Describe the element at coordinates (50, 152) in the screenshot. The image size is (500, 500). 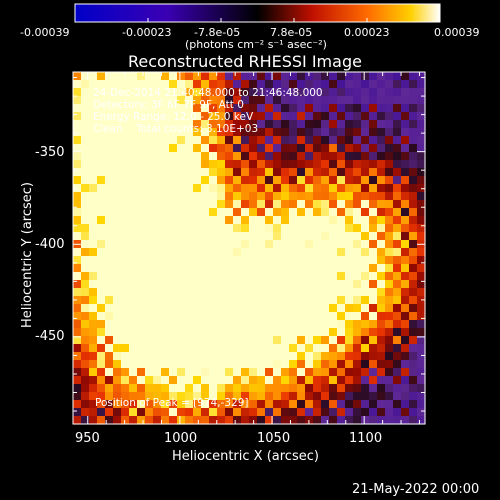
I see `y-tick-label: -350` at that location.